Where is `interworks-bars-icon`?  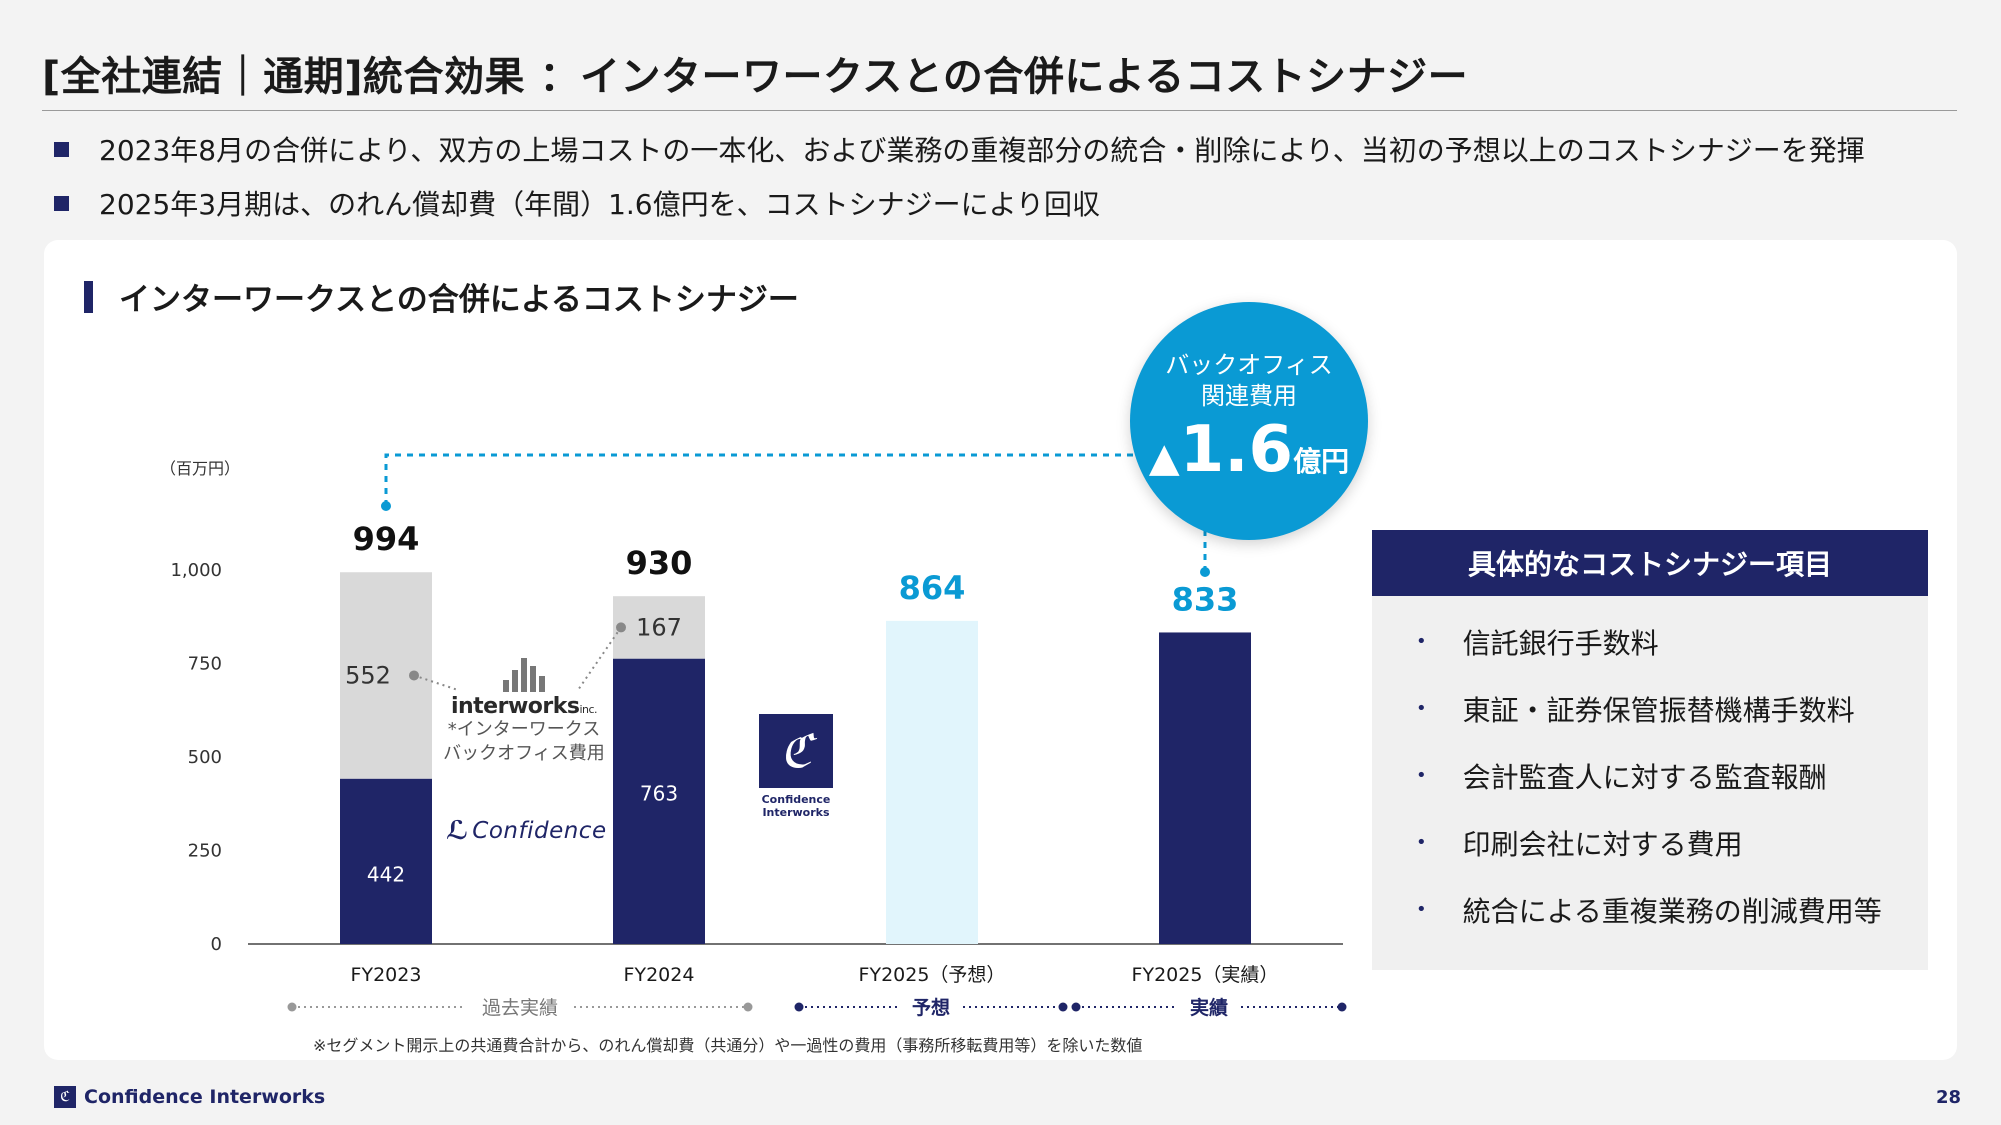 interworks-bars-icon is located at coordinates (524, 674).